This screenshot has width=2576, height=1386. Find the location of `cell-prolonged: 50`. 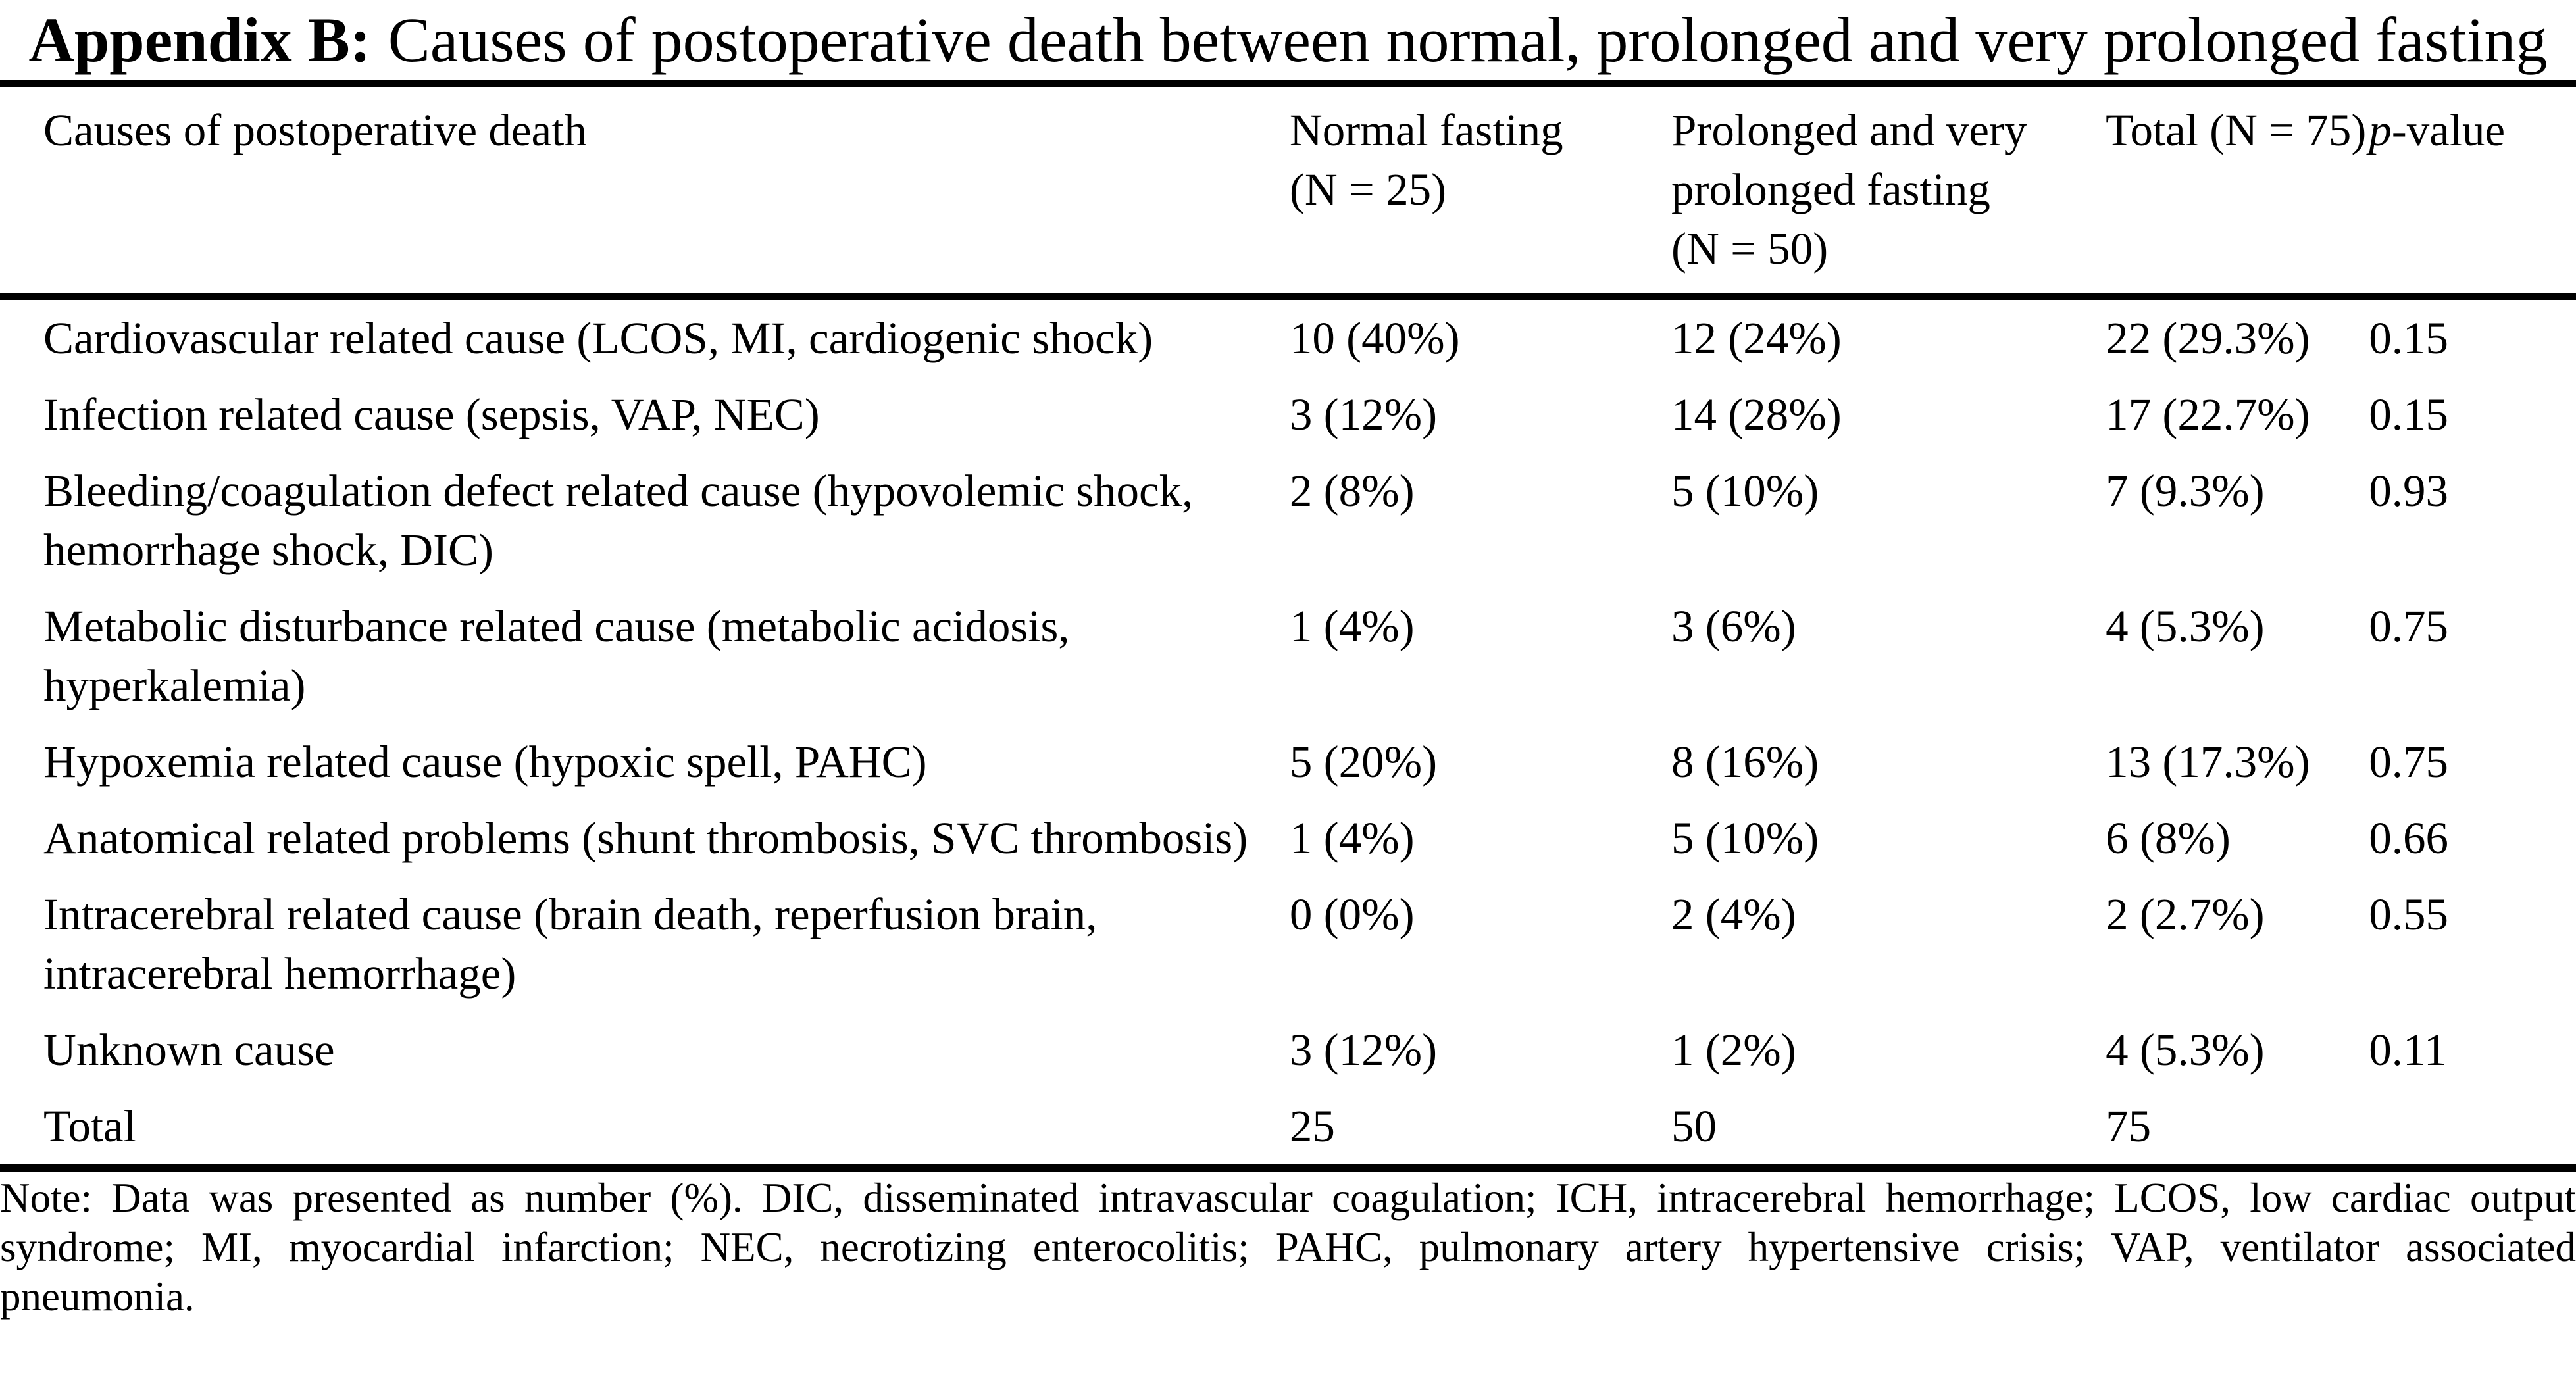

cell-prolonged: 50 is located at coordinates (1694, 1126).